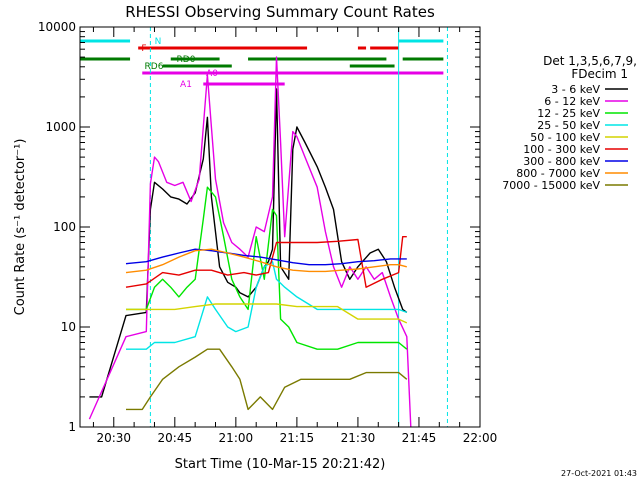 The image size is (640, 480). What do you see at coordinates (575, 89) in the screenshot?
I see `legend-label-0: 3 - 6 keV` at bounding box center [575, 89].